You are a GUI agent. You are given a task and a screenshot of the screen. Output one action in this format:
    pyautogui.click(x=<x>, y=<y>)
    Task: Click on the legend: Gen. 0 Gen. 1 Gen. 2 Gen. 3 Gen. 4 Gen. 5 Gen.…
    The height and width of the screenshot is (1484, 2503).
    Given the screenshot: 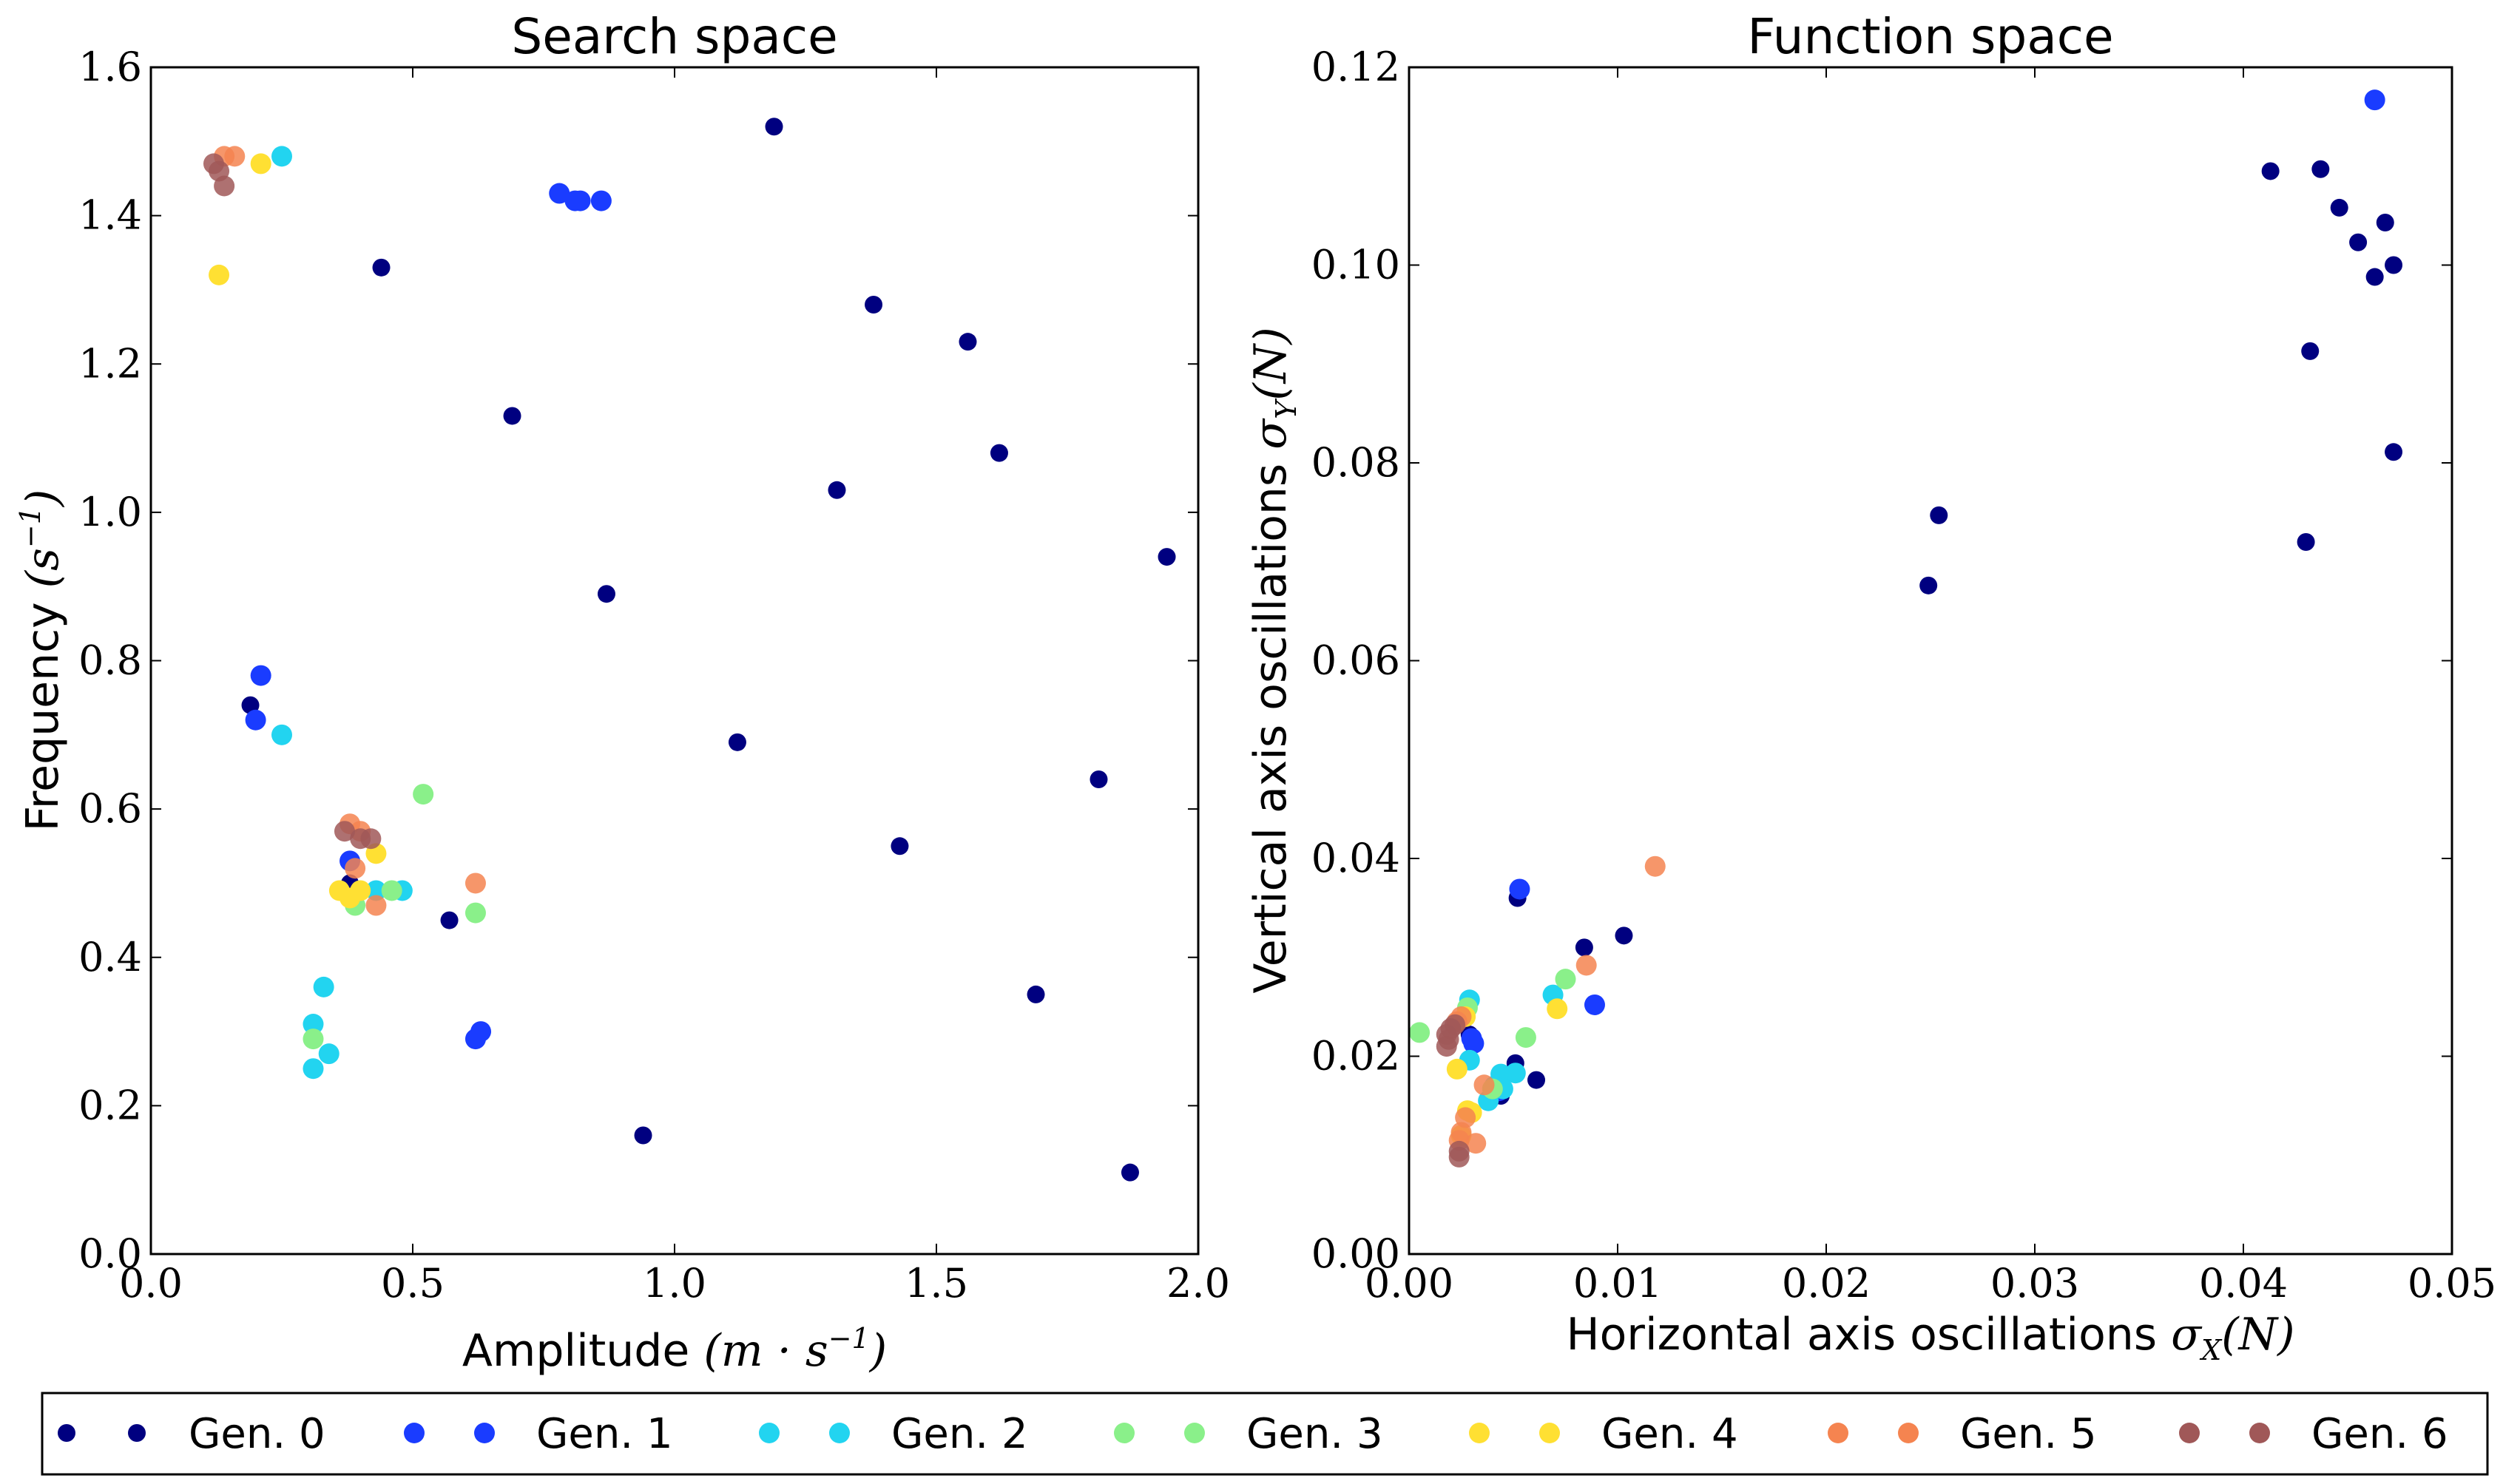 What is the action you would take?
    pyautogui.click(x=1265, y=1434)
    